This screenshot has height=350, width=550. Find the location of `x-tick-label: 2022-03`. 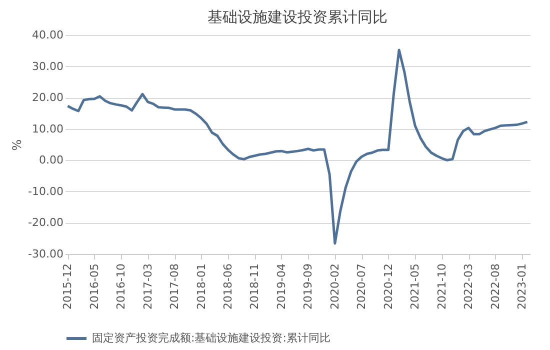

x-tick-label: 2022-03 is located at coordinates (469, 287).